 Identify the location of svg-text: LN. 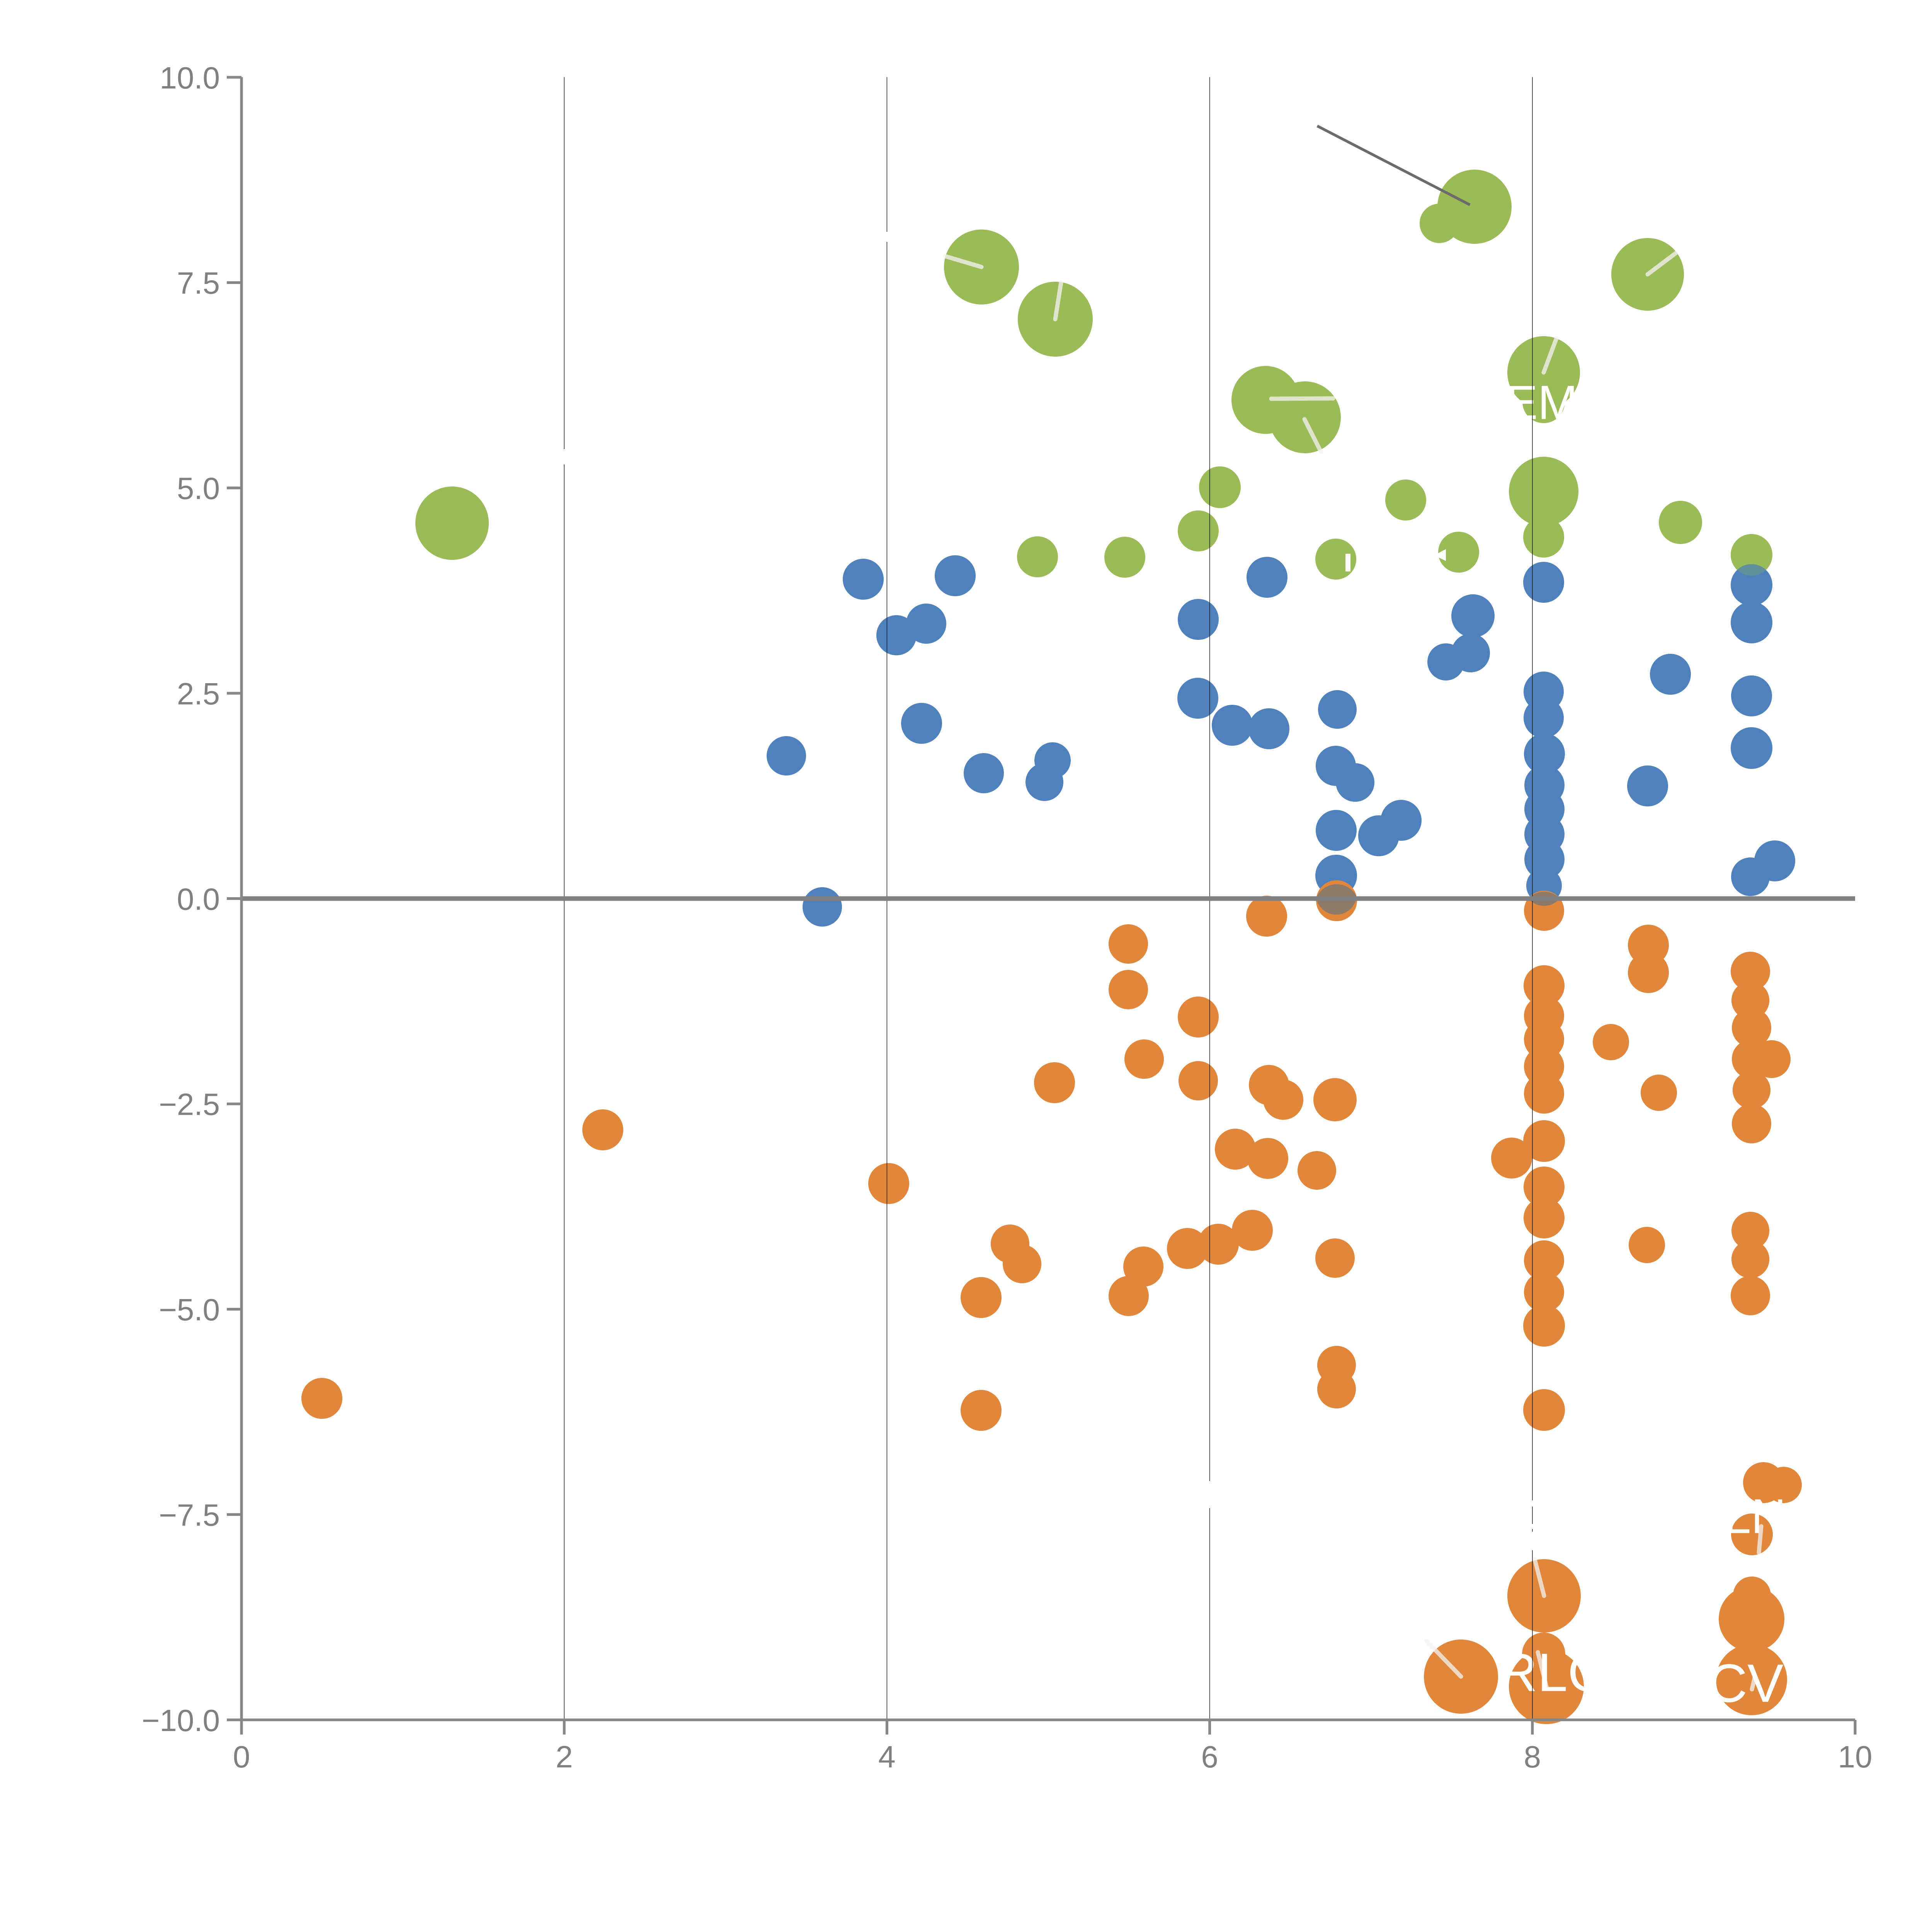
(1755, 1516).